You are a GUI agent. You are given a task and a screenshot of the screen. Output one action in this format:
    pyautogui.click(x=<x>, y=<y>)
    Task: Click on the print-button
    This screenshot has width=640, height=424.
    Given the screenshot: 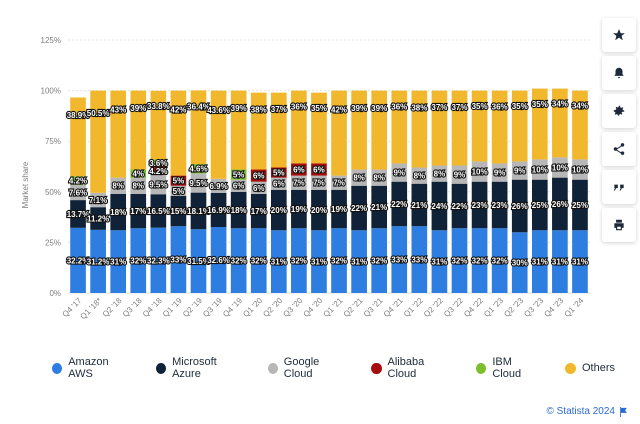 What is the action you would take?
    pyautogui.click(x=619, y=225)
    